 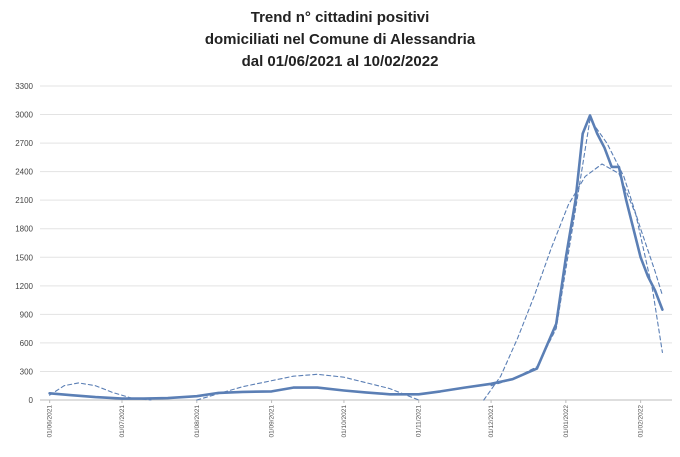 I want to click on y-tick-label: 3000, so click(x=24, y=115).